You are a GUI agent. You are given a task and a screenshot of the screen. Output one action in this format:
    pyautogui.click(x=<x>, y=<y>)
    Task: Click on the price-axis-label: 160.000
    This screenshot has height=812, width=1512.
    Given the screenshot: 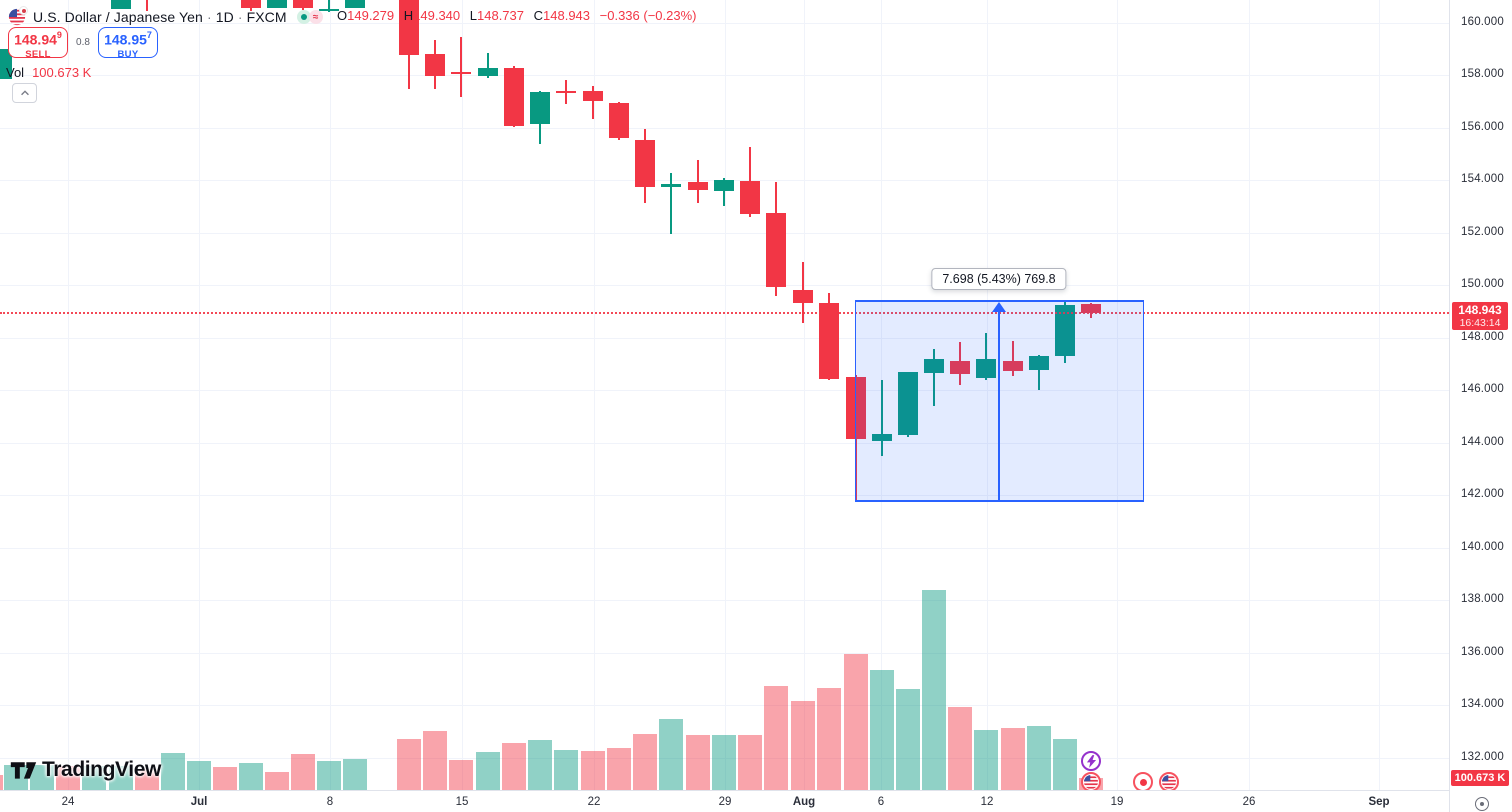 What is the action you would take?
    pyautogui.click(x=1482, y=21)
    